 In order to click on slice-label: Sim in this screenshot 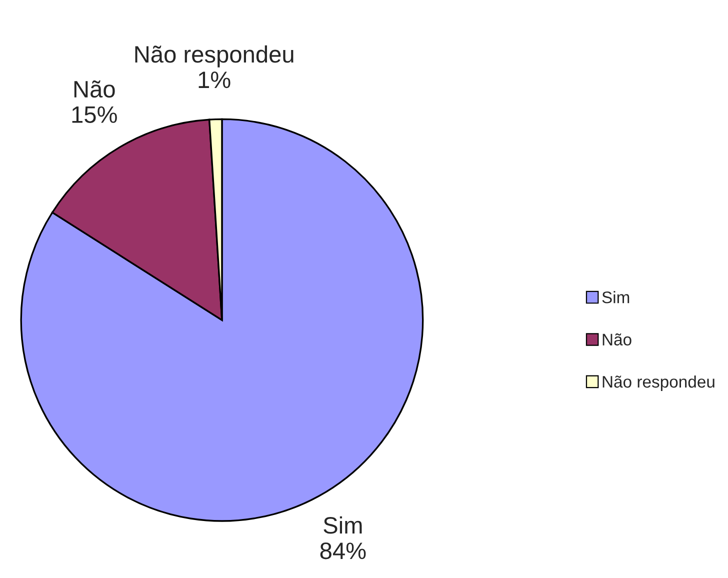, I will do `click(343, 525)`.